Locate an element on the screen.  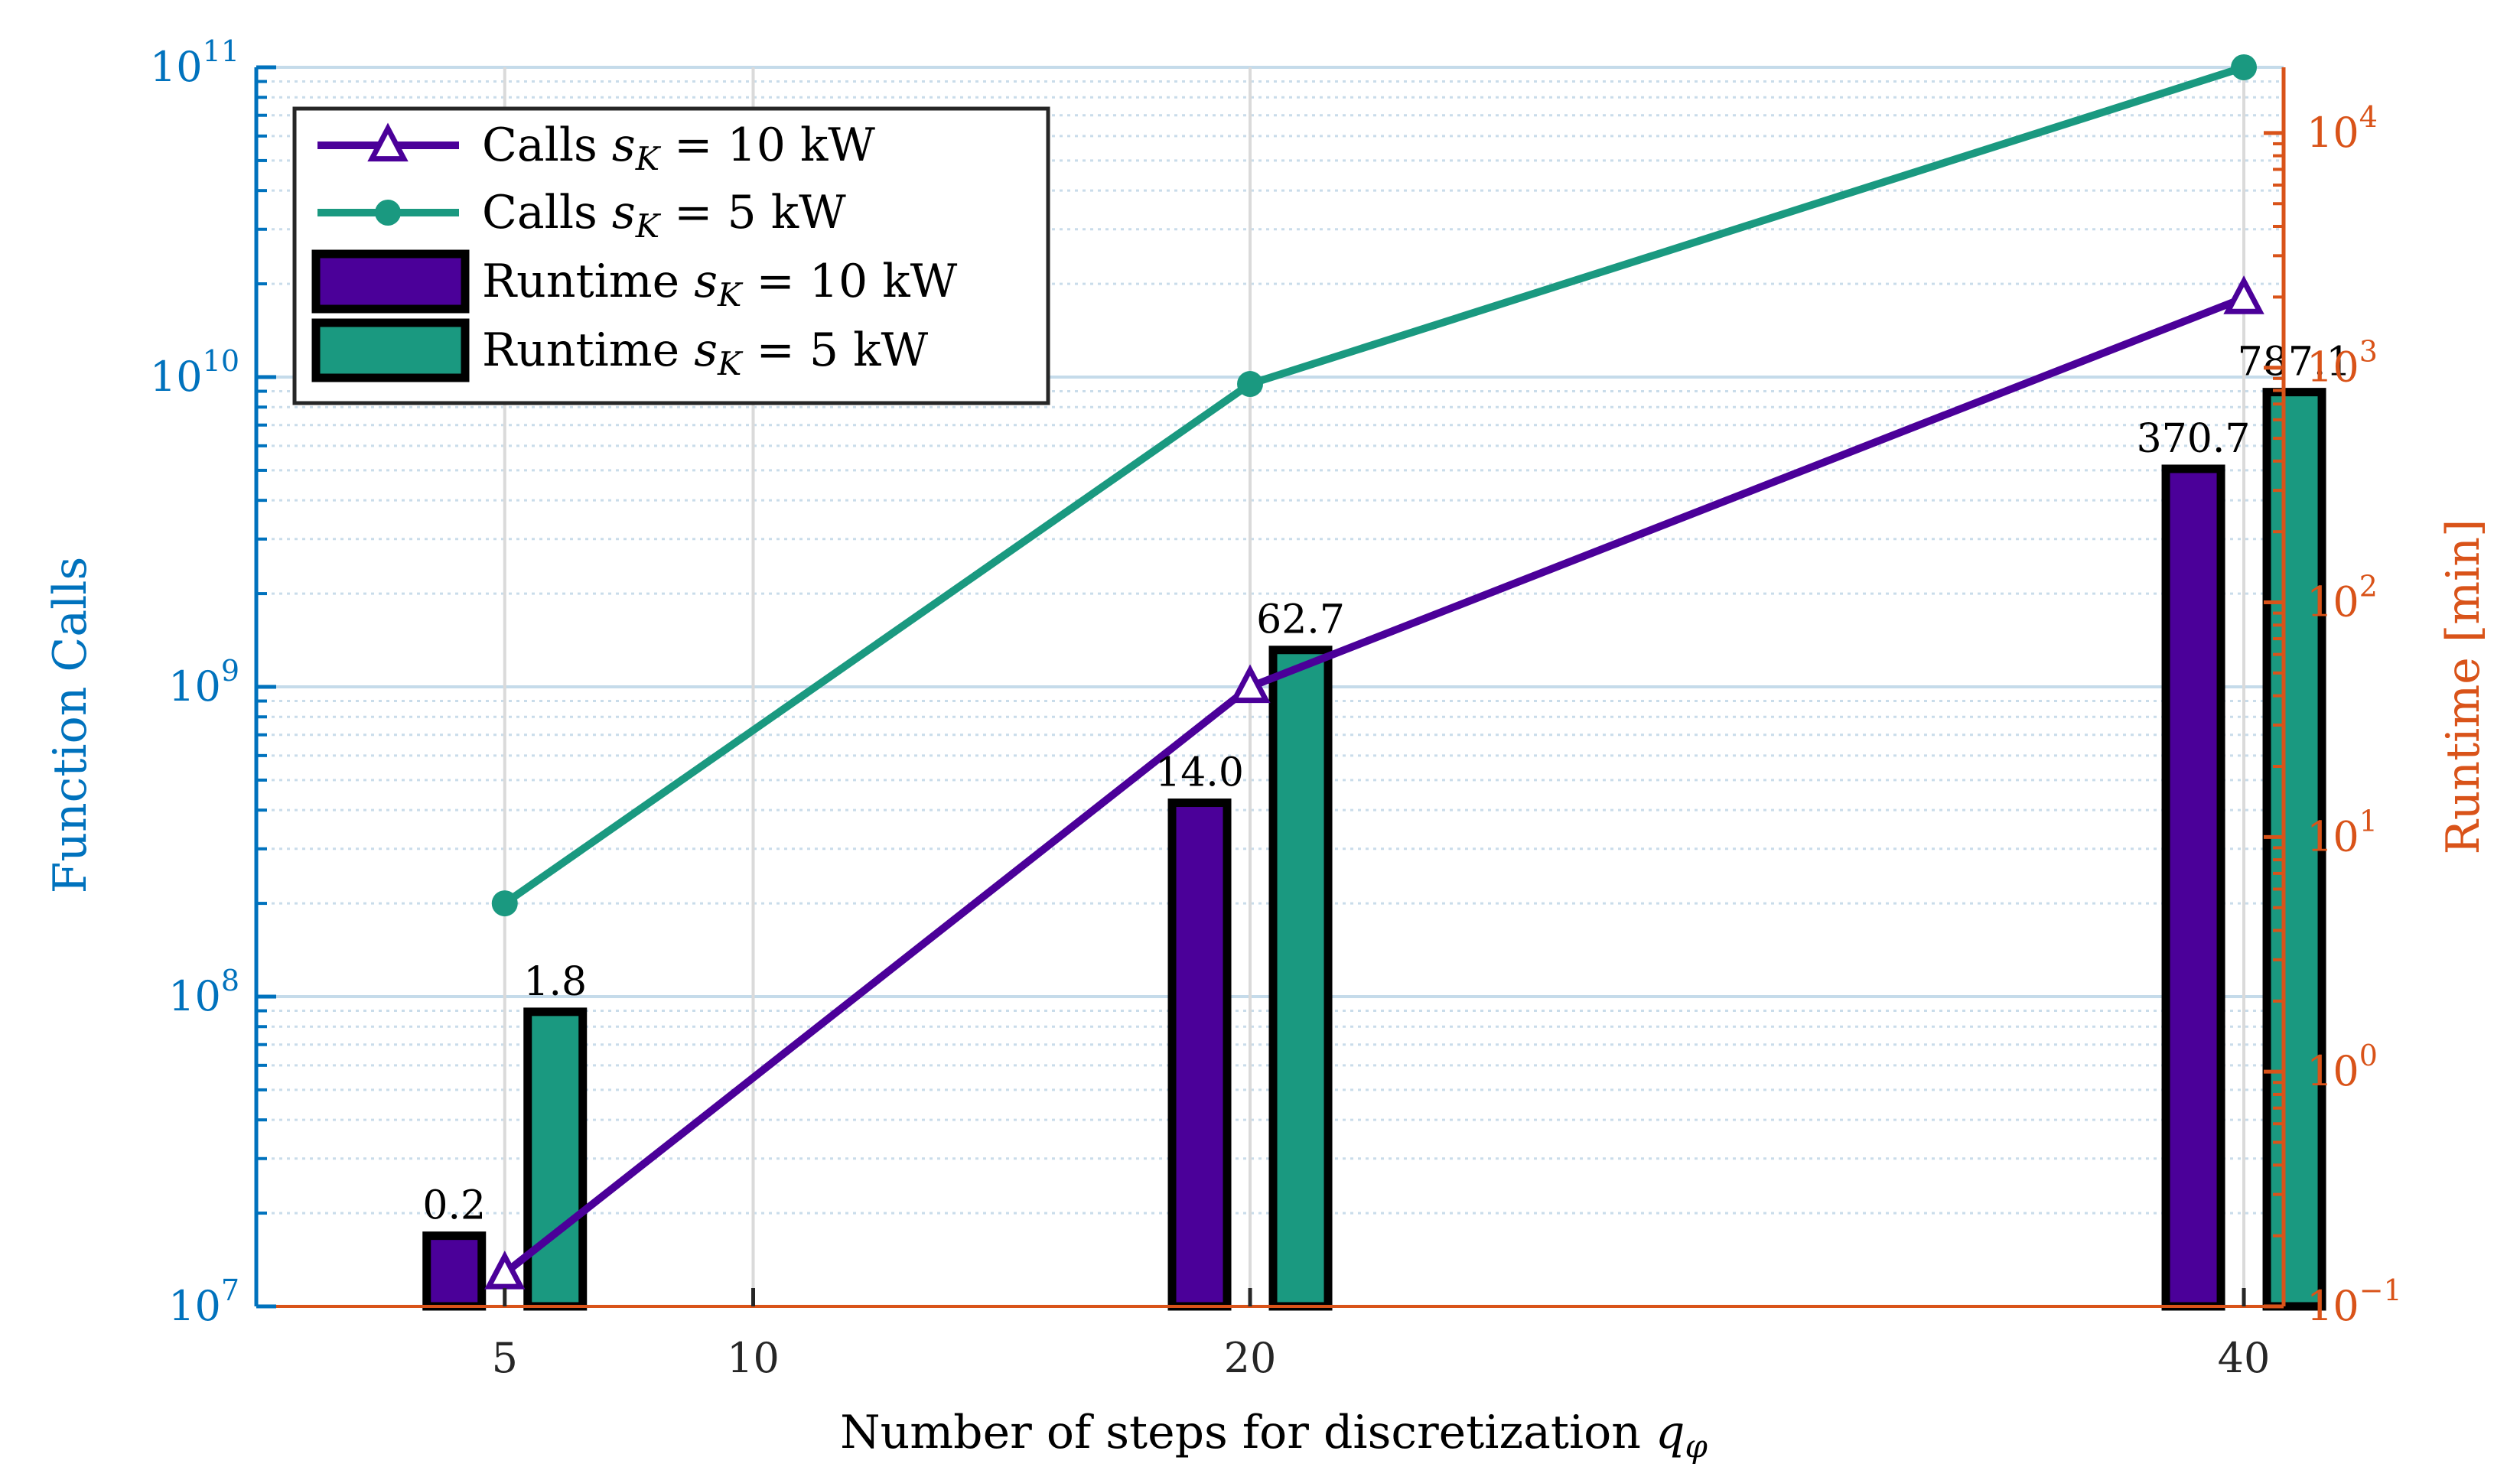
left-tick-label: 10⁸ is located at coordinates (203, 992).